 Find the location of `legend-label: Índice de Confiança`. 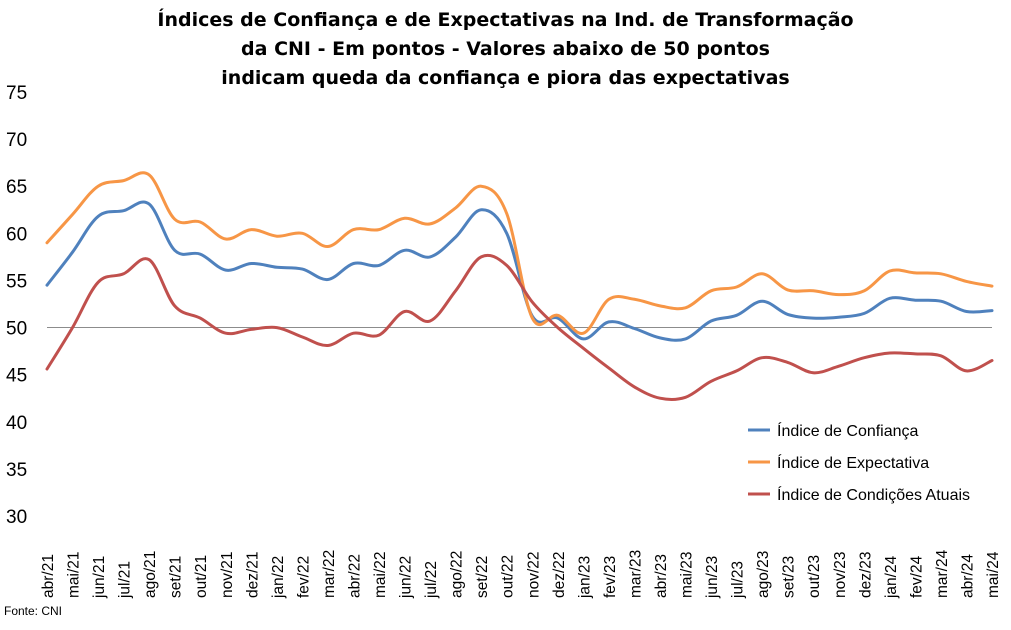

legend-label: Índice de Confiança is located at coordinates (848, 430).